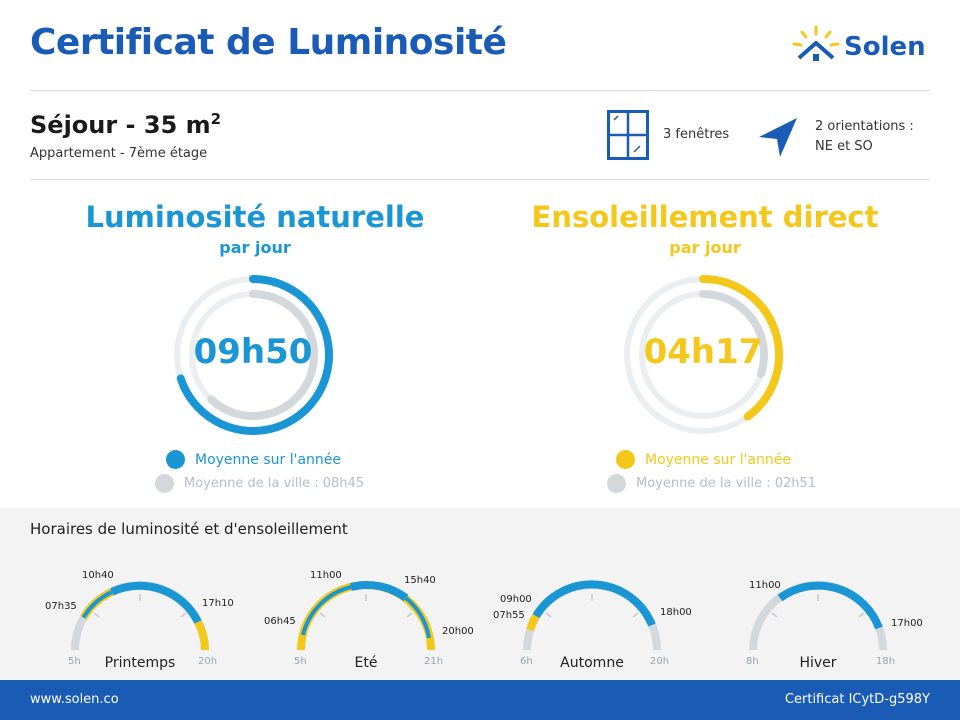  I want to click on time-label: 06h45, so click(280, 621).